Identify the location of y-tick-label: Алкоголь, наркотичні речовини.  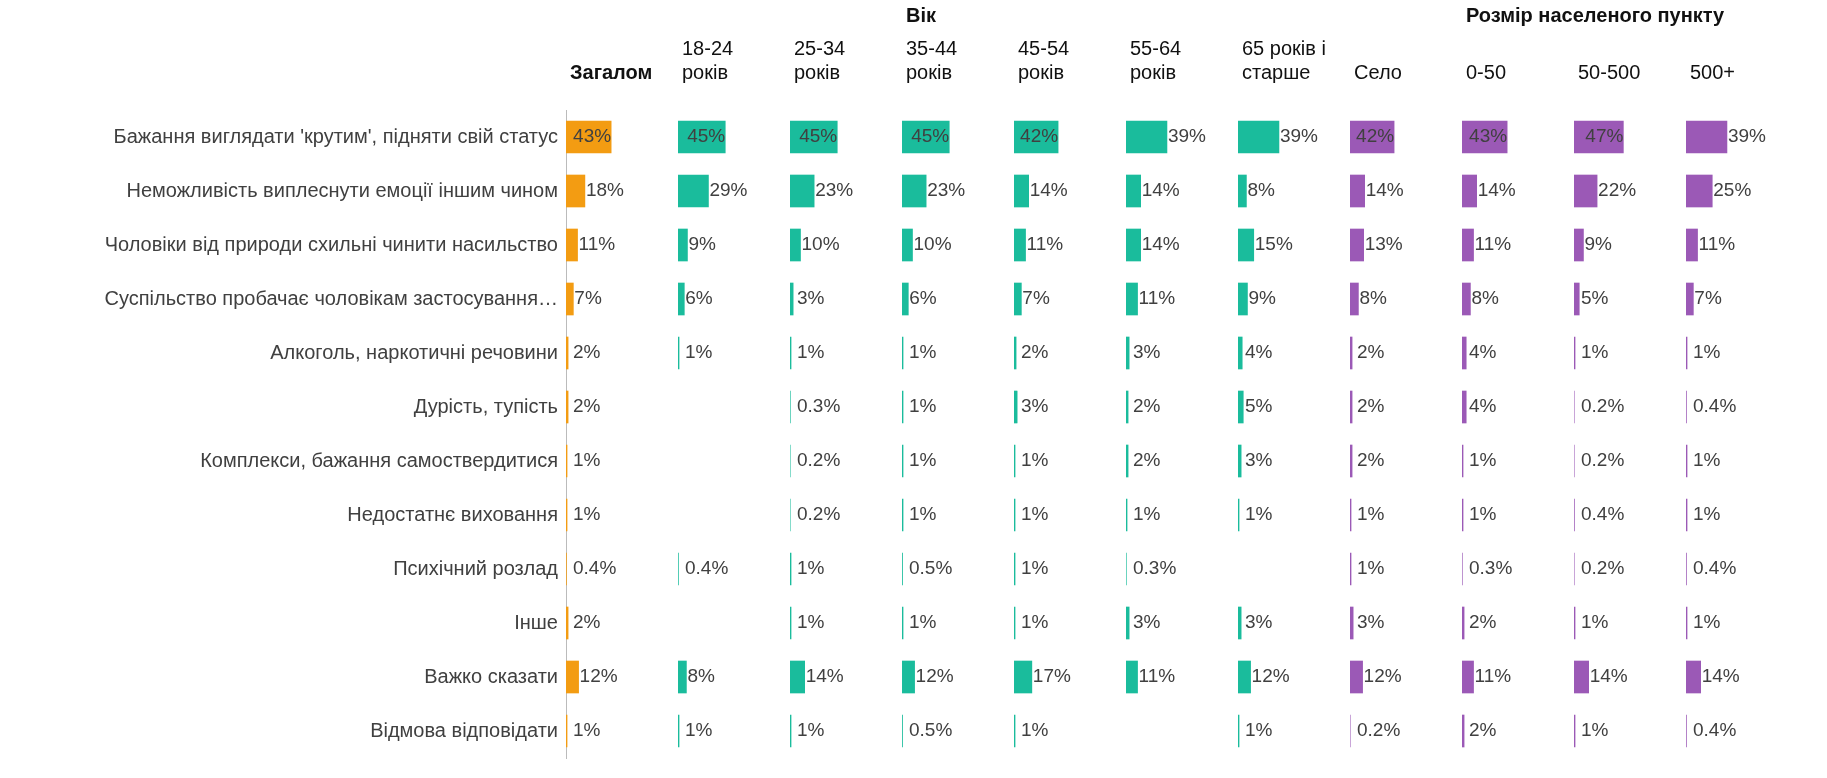
(414, 351).